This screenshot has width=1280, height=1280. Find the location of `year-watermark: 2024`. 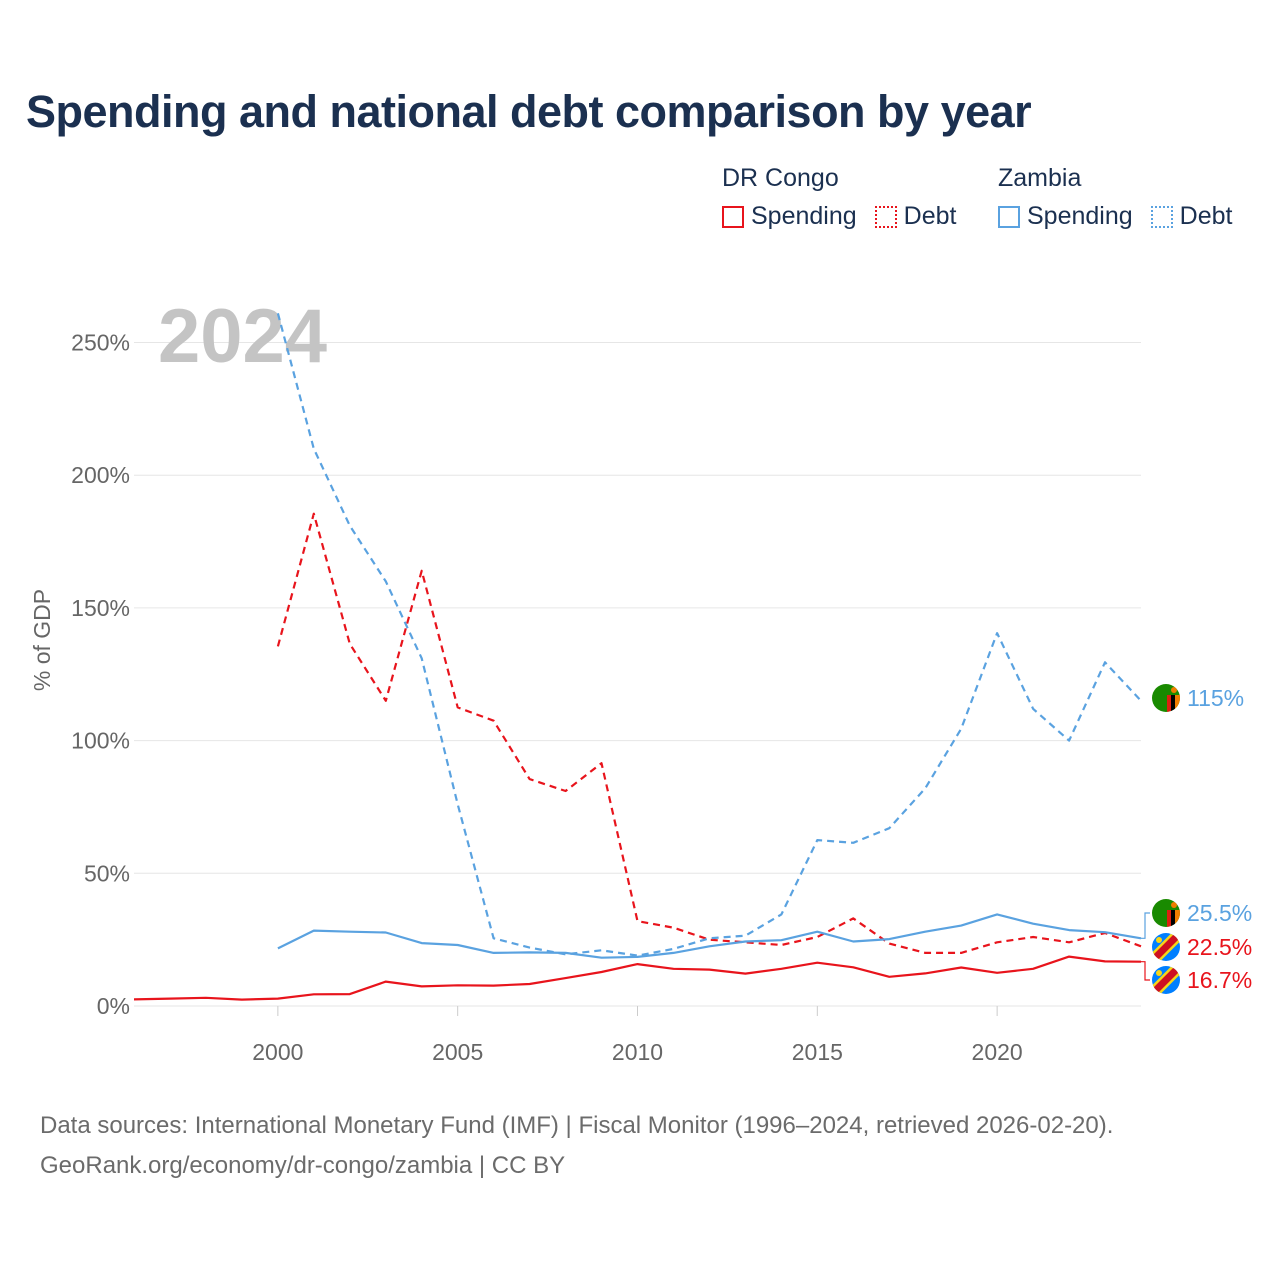

year-watermark: 2024 is located at coordinates (242, 336).